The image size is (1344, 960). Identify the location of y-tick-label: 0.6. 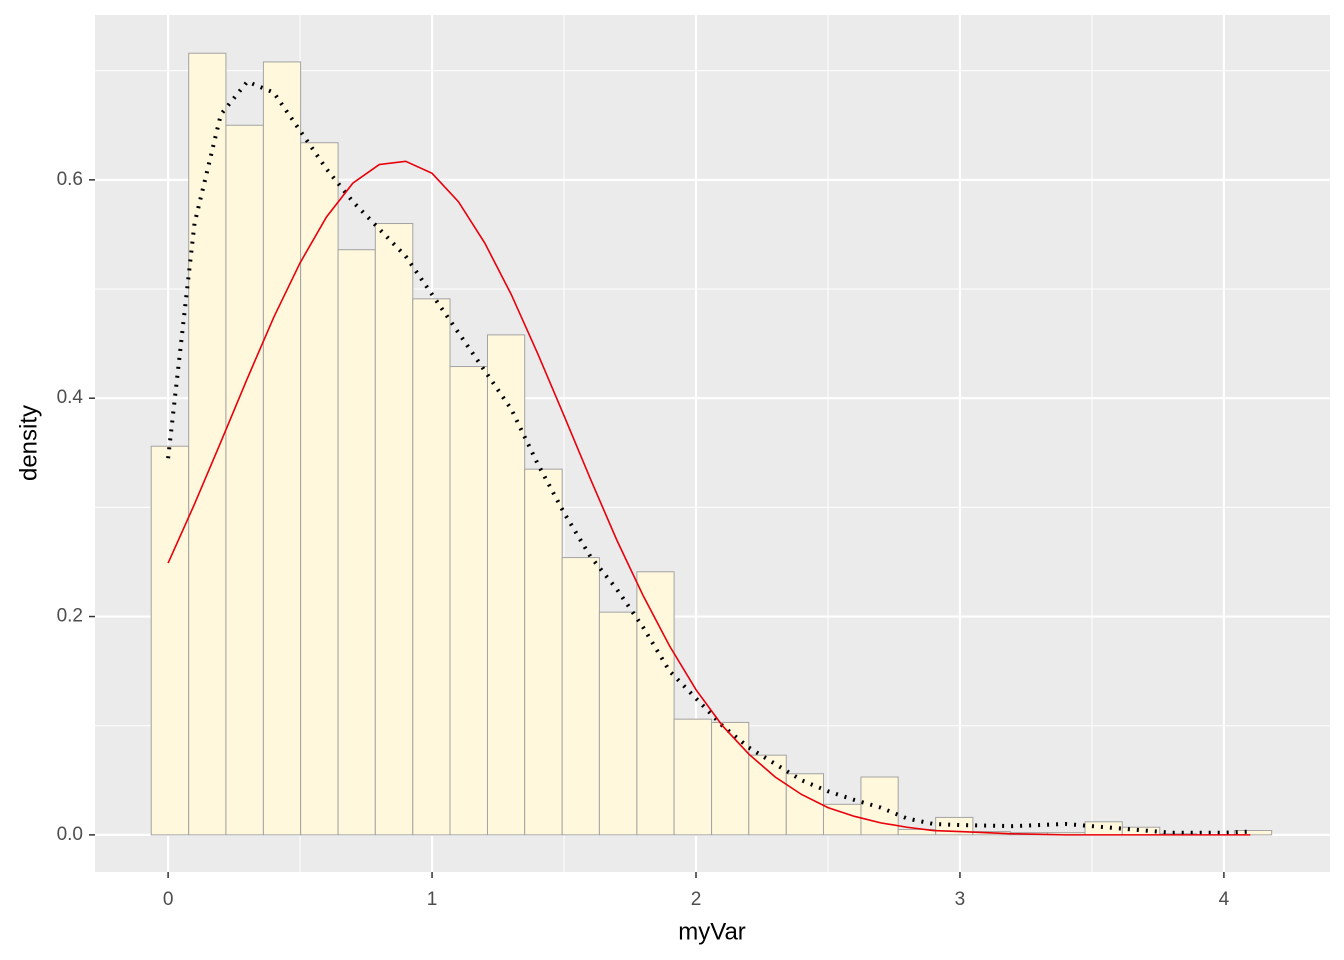
(70, 179).